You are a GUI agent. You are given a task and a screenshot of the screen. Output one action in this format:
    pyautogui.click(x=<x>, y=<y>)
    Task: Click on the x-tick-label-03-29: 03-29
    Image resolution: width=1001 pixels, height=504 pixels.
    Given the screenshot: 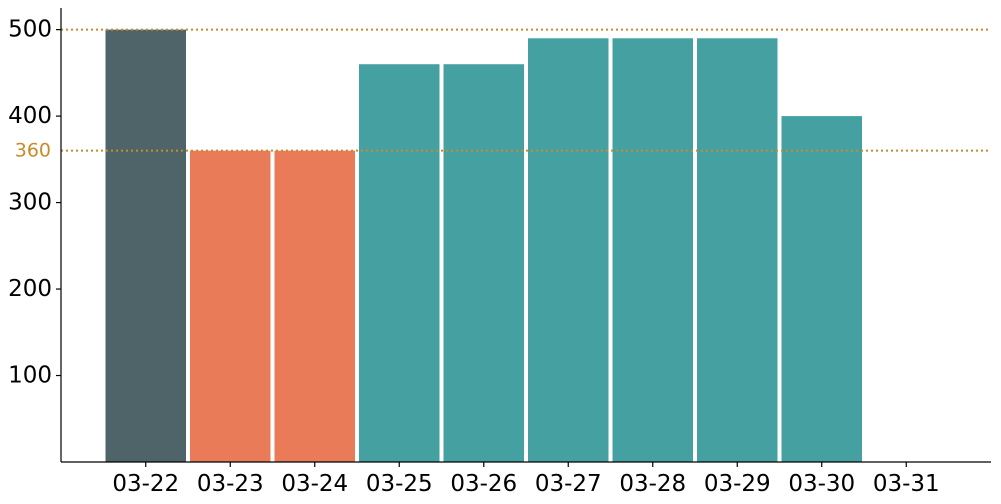 What is the action you would take?
    pyautogui.click(x=737, y=484)
    